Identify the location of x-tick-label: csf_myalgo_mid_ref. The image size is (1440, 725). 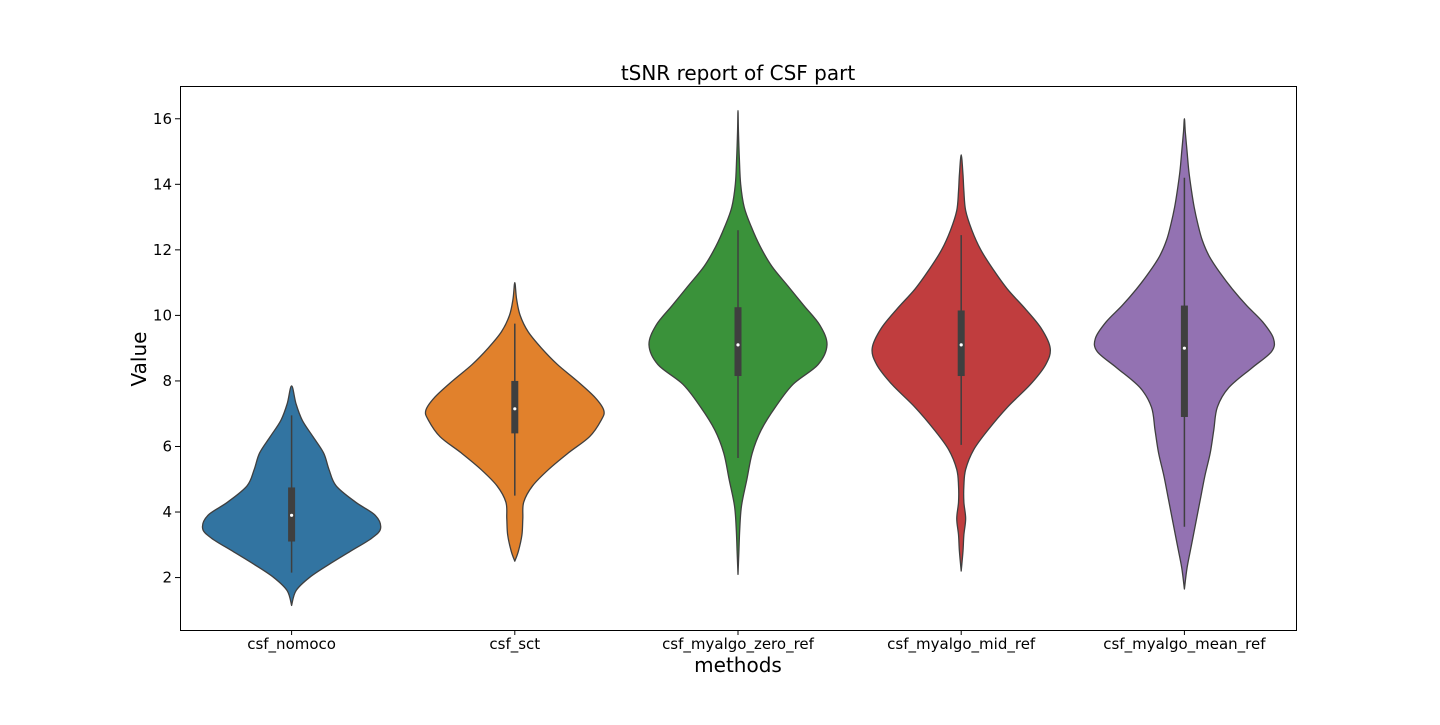
(961, 644).